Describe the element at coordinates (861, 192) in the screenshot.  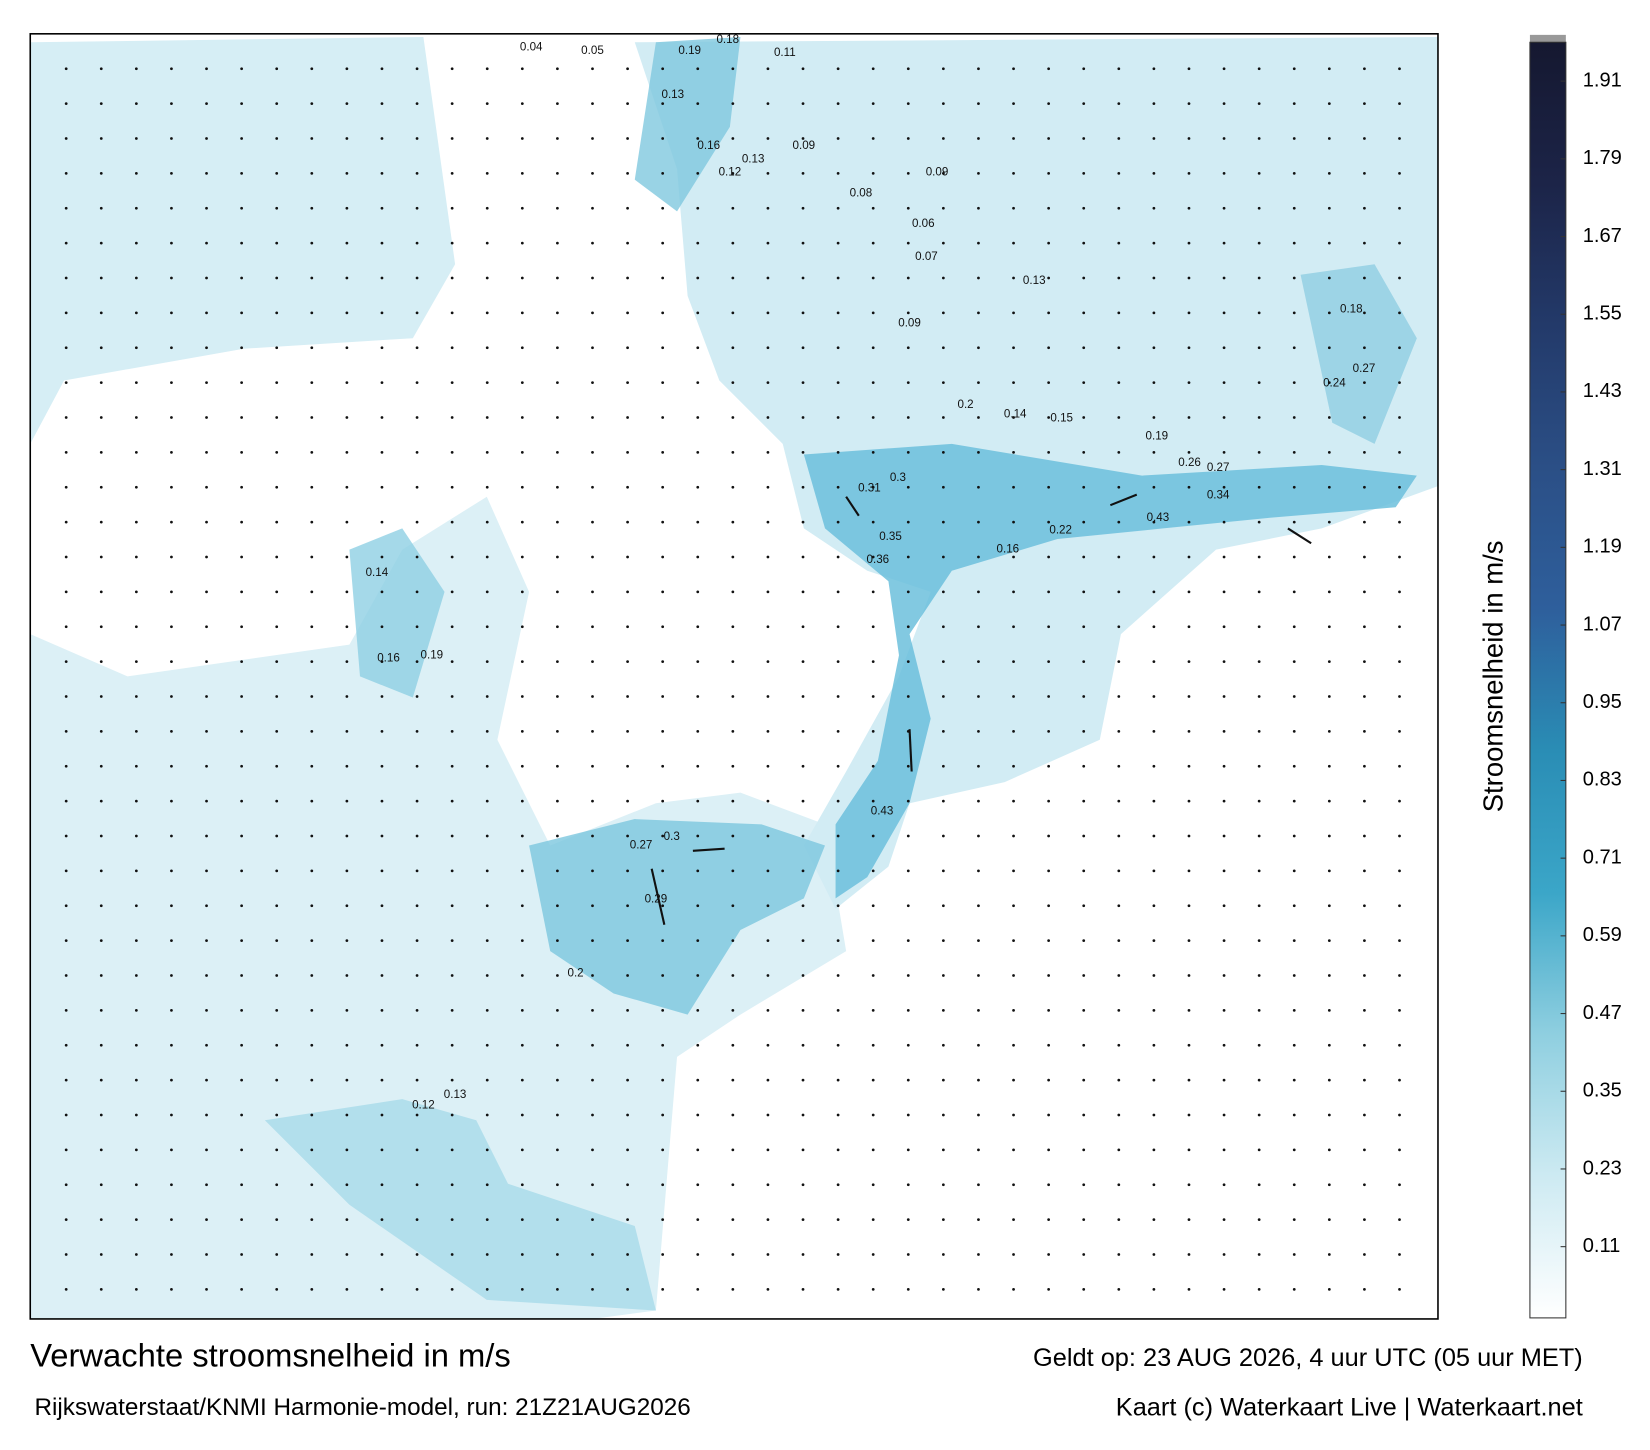
I see `speed-label: 0.08` at that location.